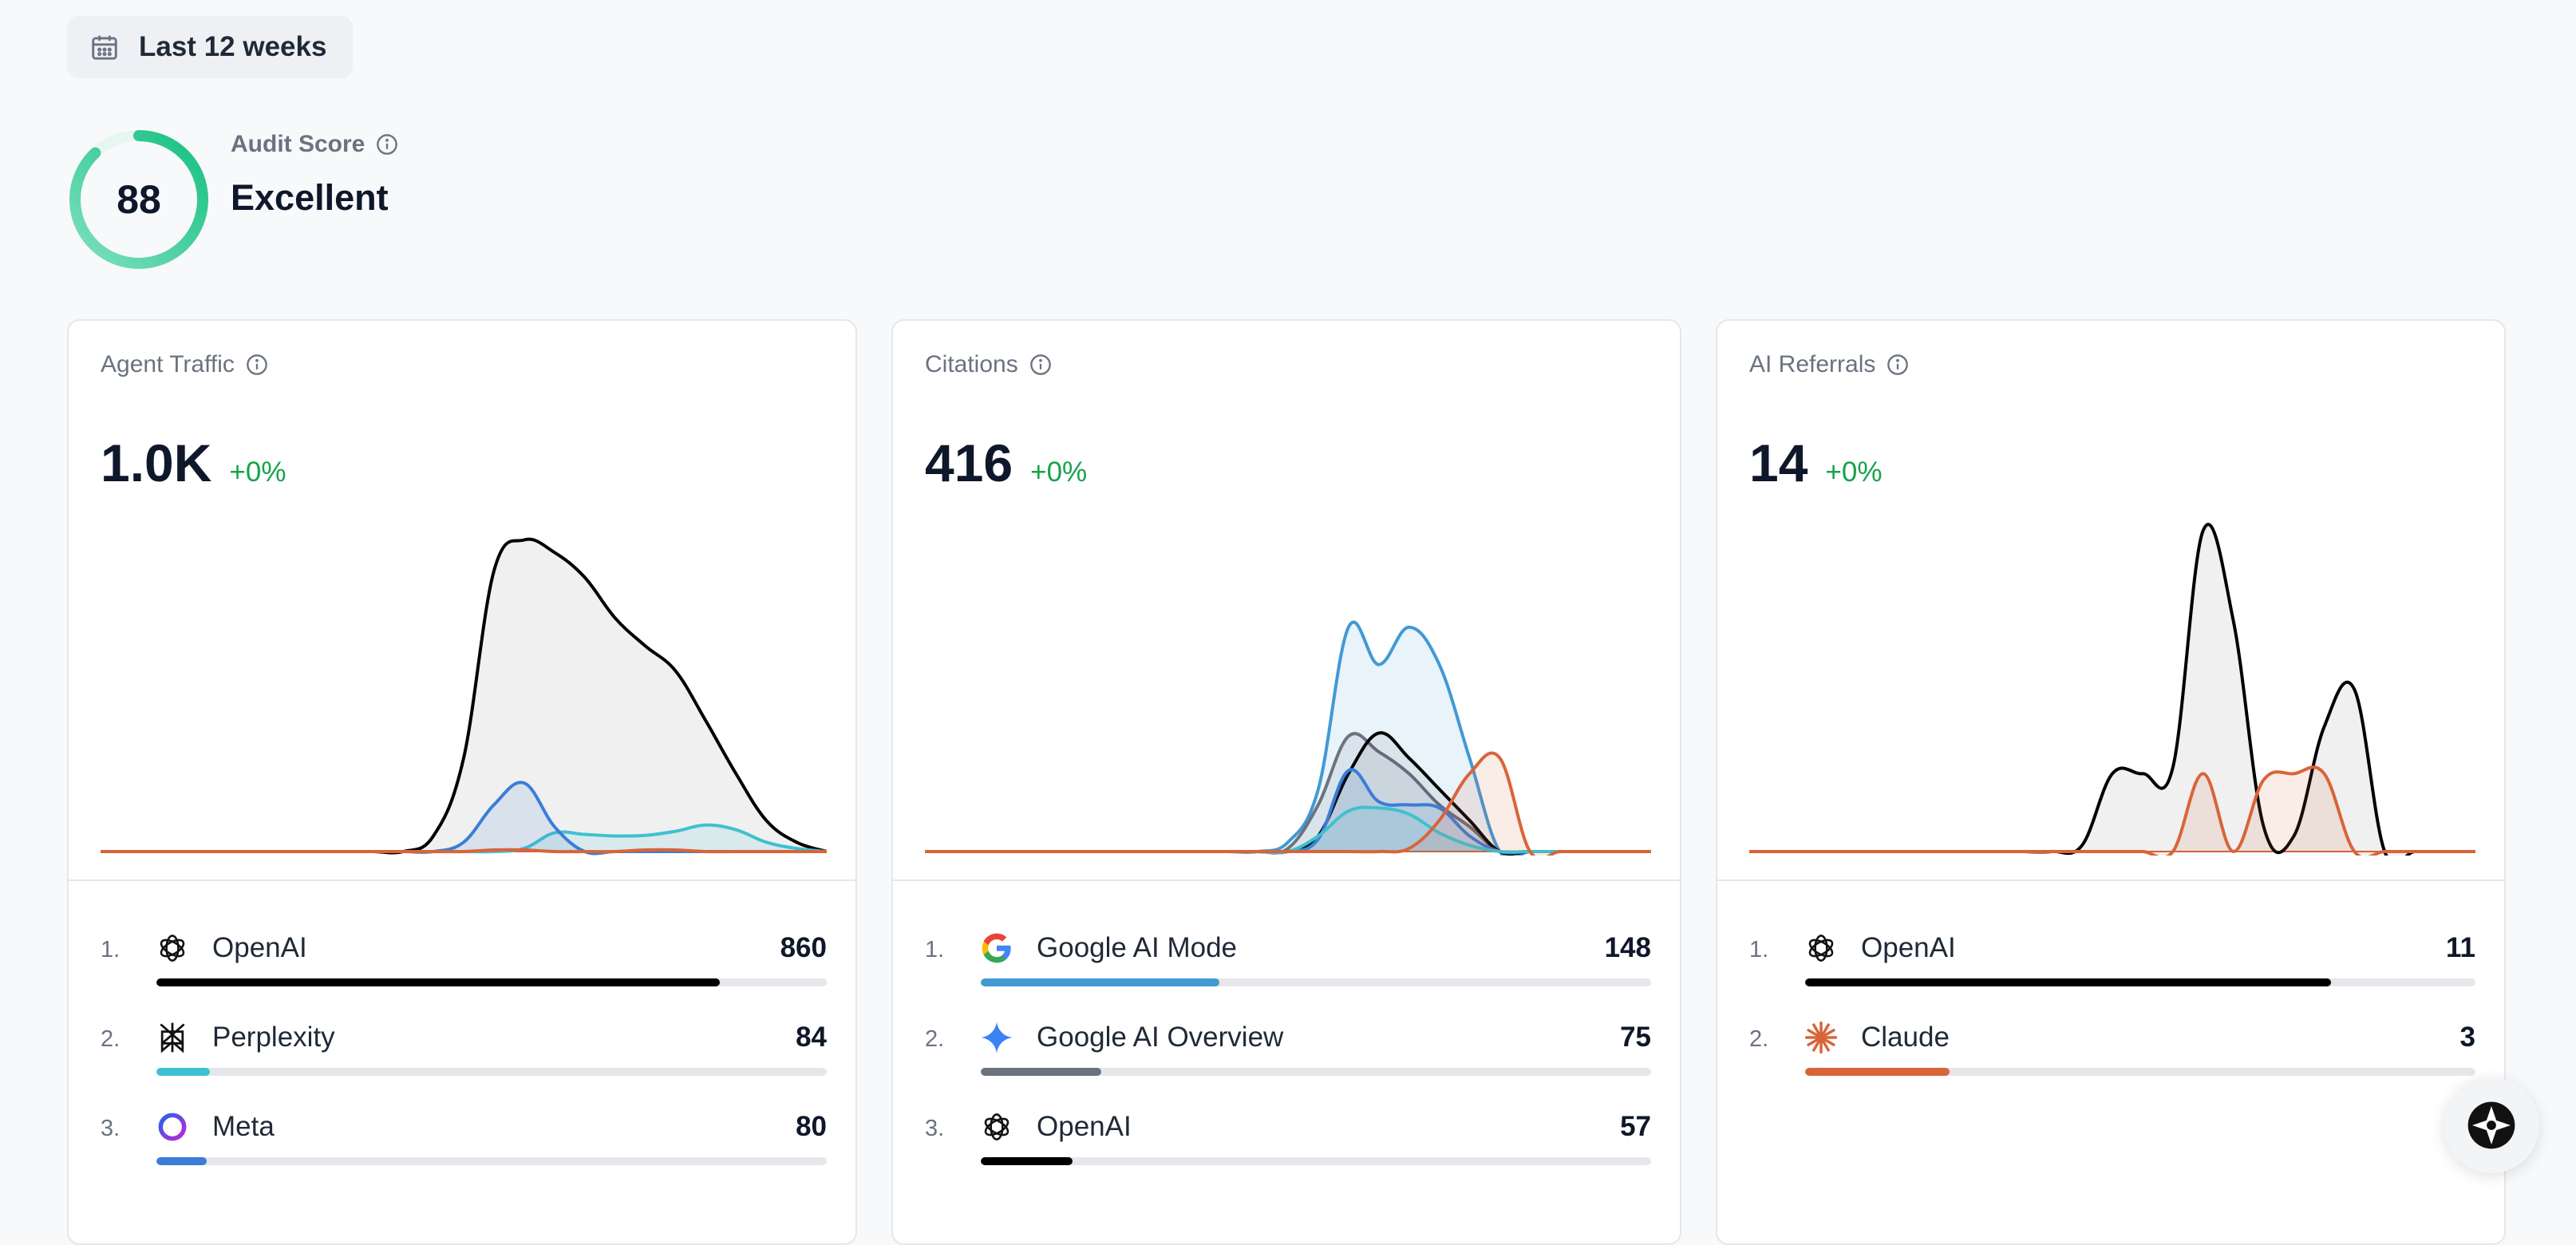 The image size is (2576, 1245). I want to click on perplexity-icon, so click(172, 1037).